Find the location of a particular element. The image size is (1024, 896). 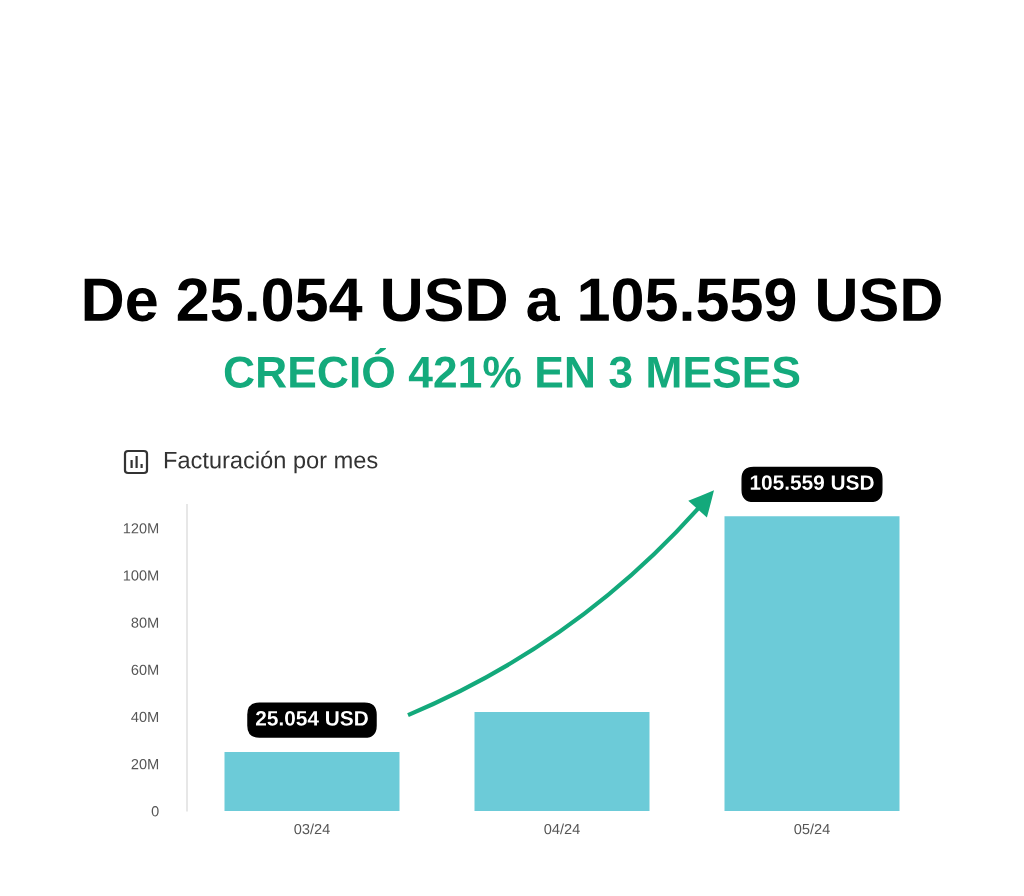

y-tick-label: 40M is located at coordinates (145, 717).